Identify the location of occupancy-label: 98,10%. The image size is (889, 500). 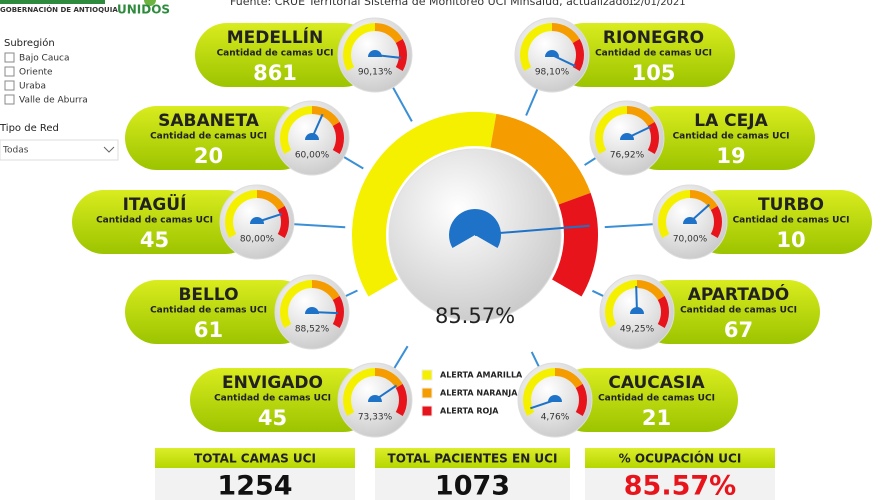
(552, 73).